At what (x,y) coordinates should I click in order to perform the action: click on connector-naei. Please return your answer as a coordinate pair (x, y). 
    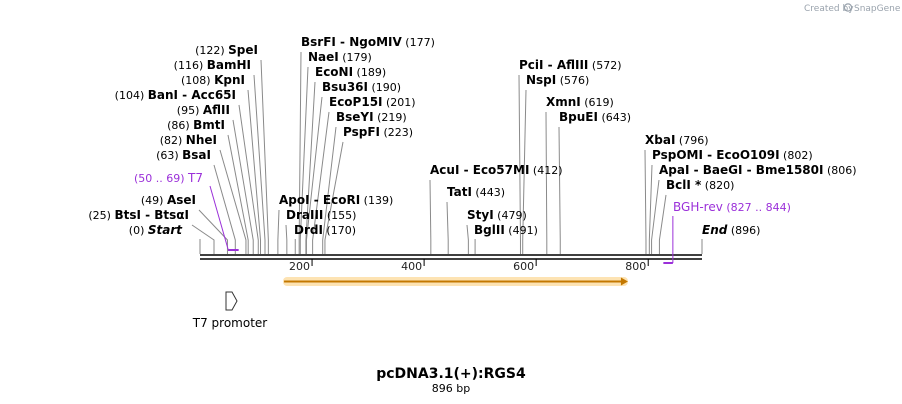
    Looking at the image, I should click on (304, 160).